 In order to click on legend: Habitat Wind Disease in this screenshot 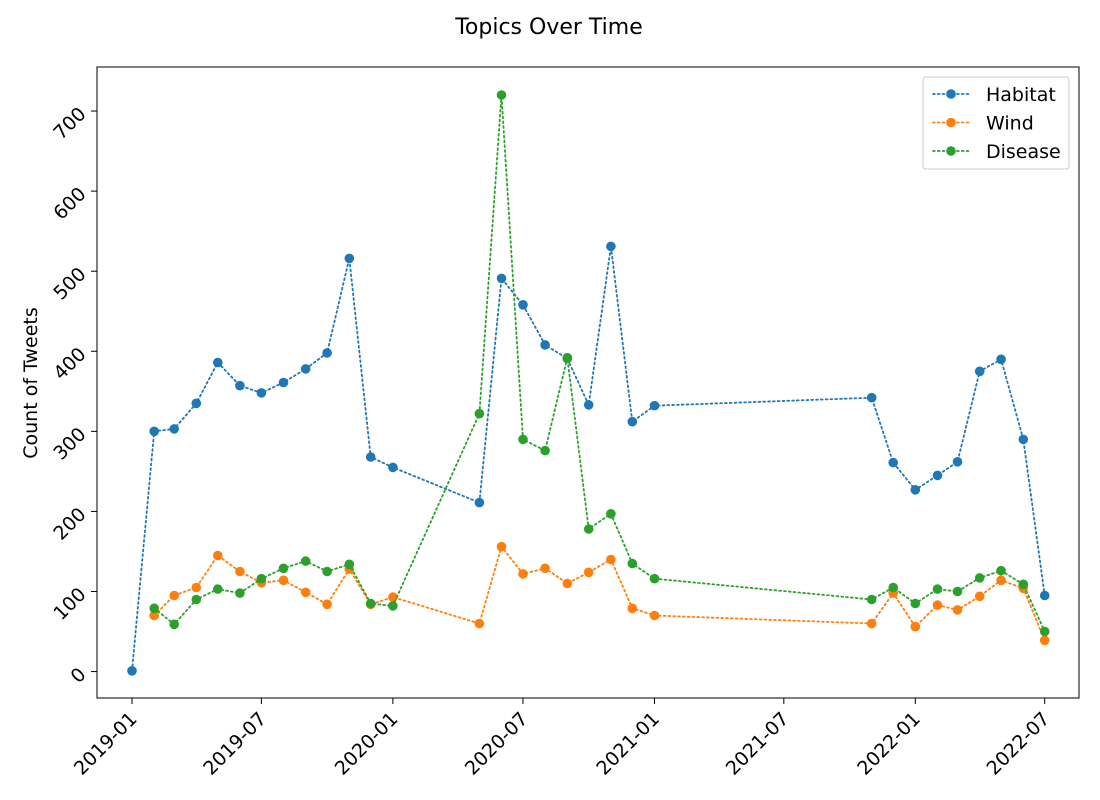, I will do `click(996, 123)`.